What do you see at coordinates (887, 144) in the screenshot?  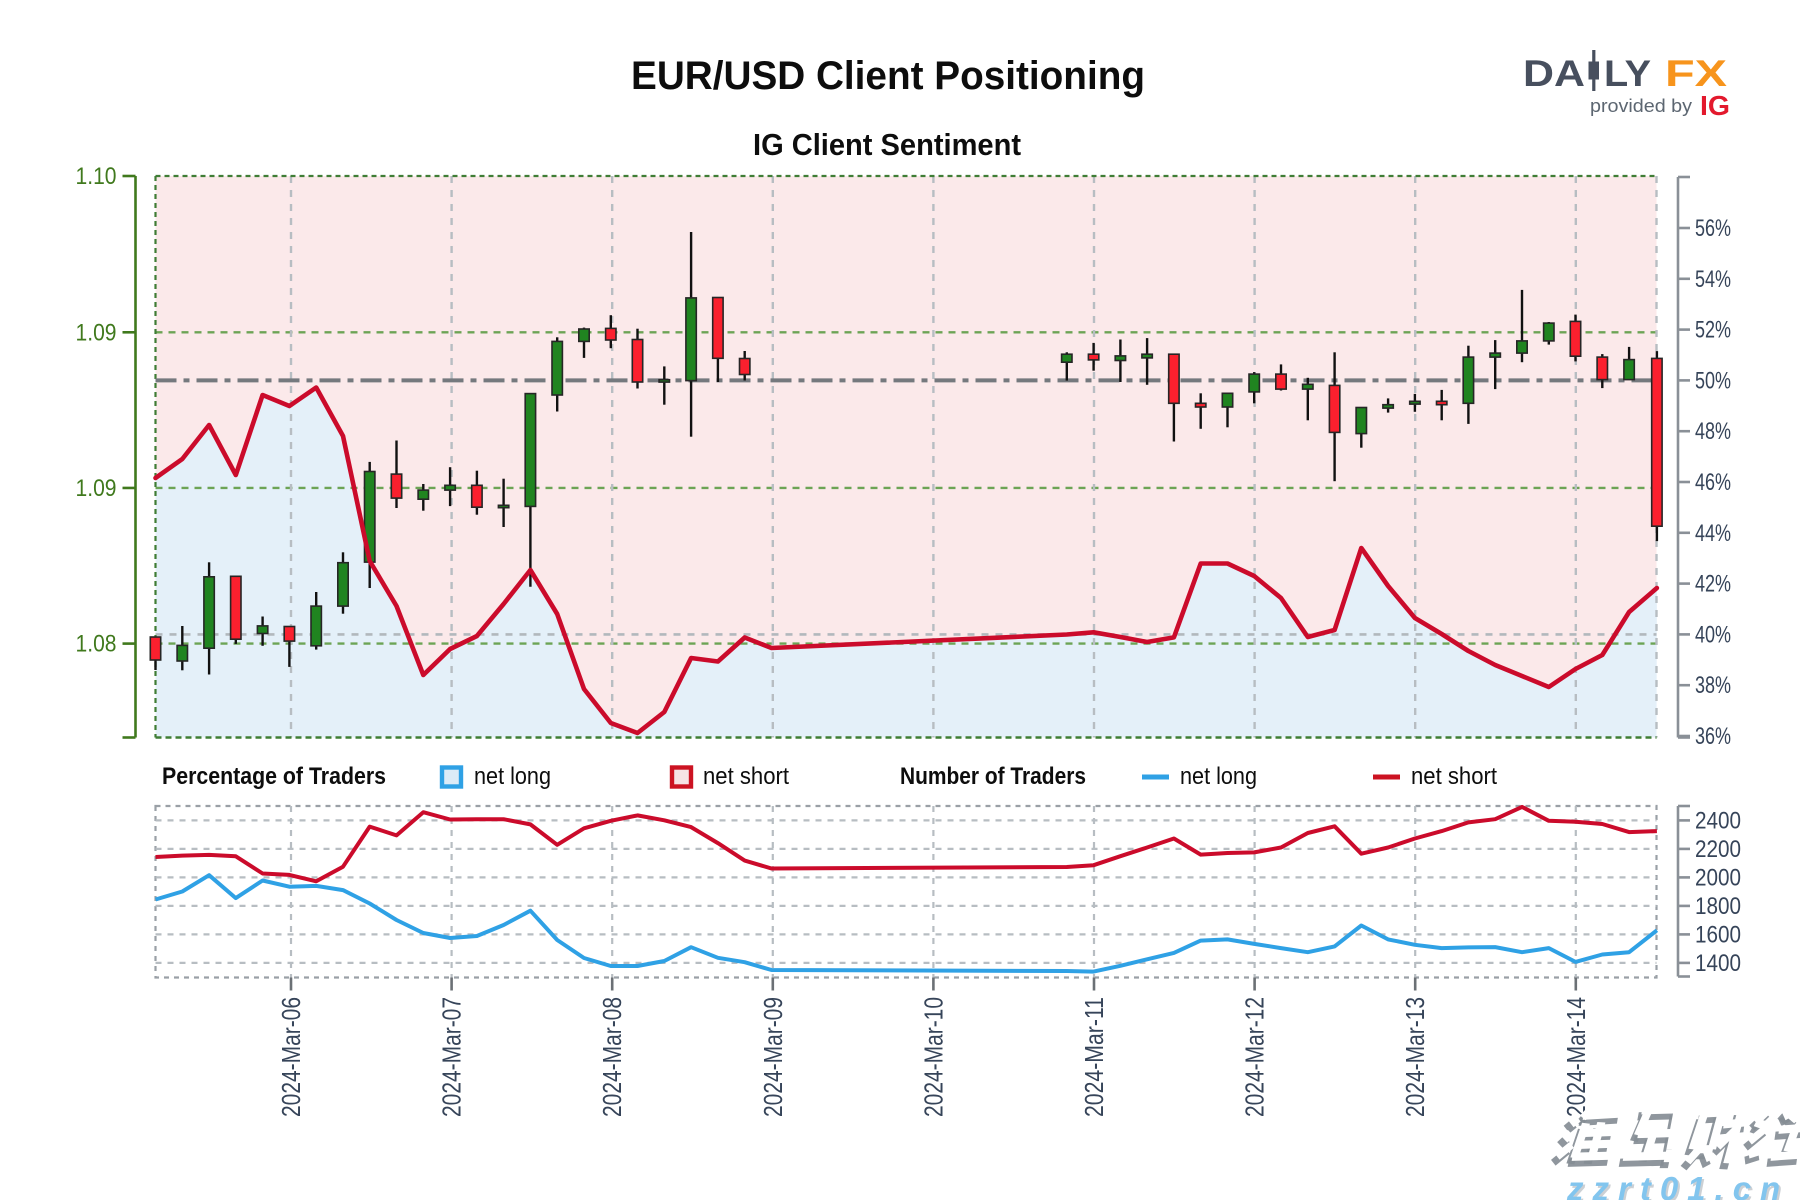 I see `svg-text: IG Client Sentiment` at bounding box center [887, 144].